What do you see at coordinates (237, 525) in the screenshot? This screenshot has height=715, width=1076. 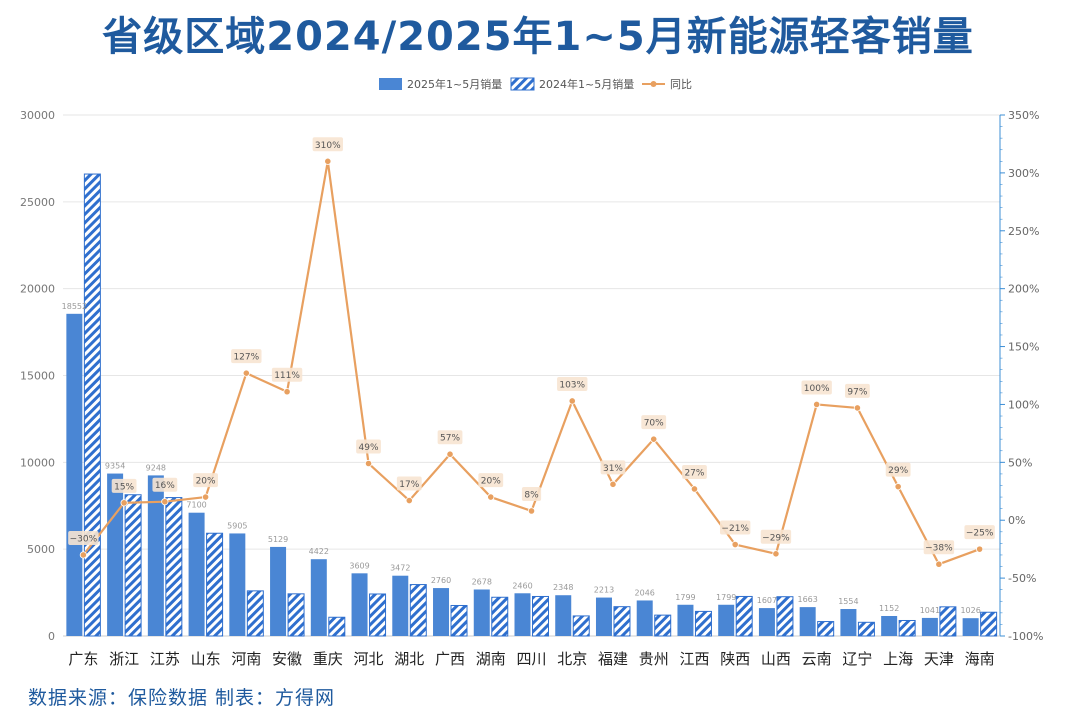 I see `bar-value-label: 5905` at bounding box center [237, 525].